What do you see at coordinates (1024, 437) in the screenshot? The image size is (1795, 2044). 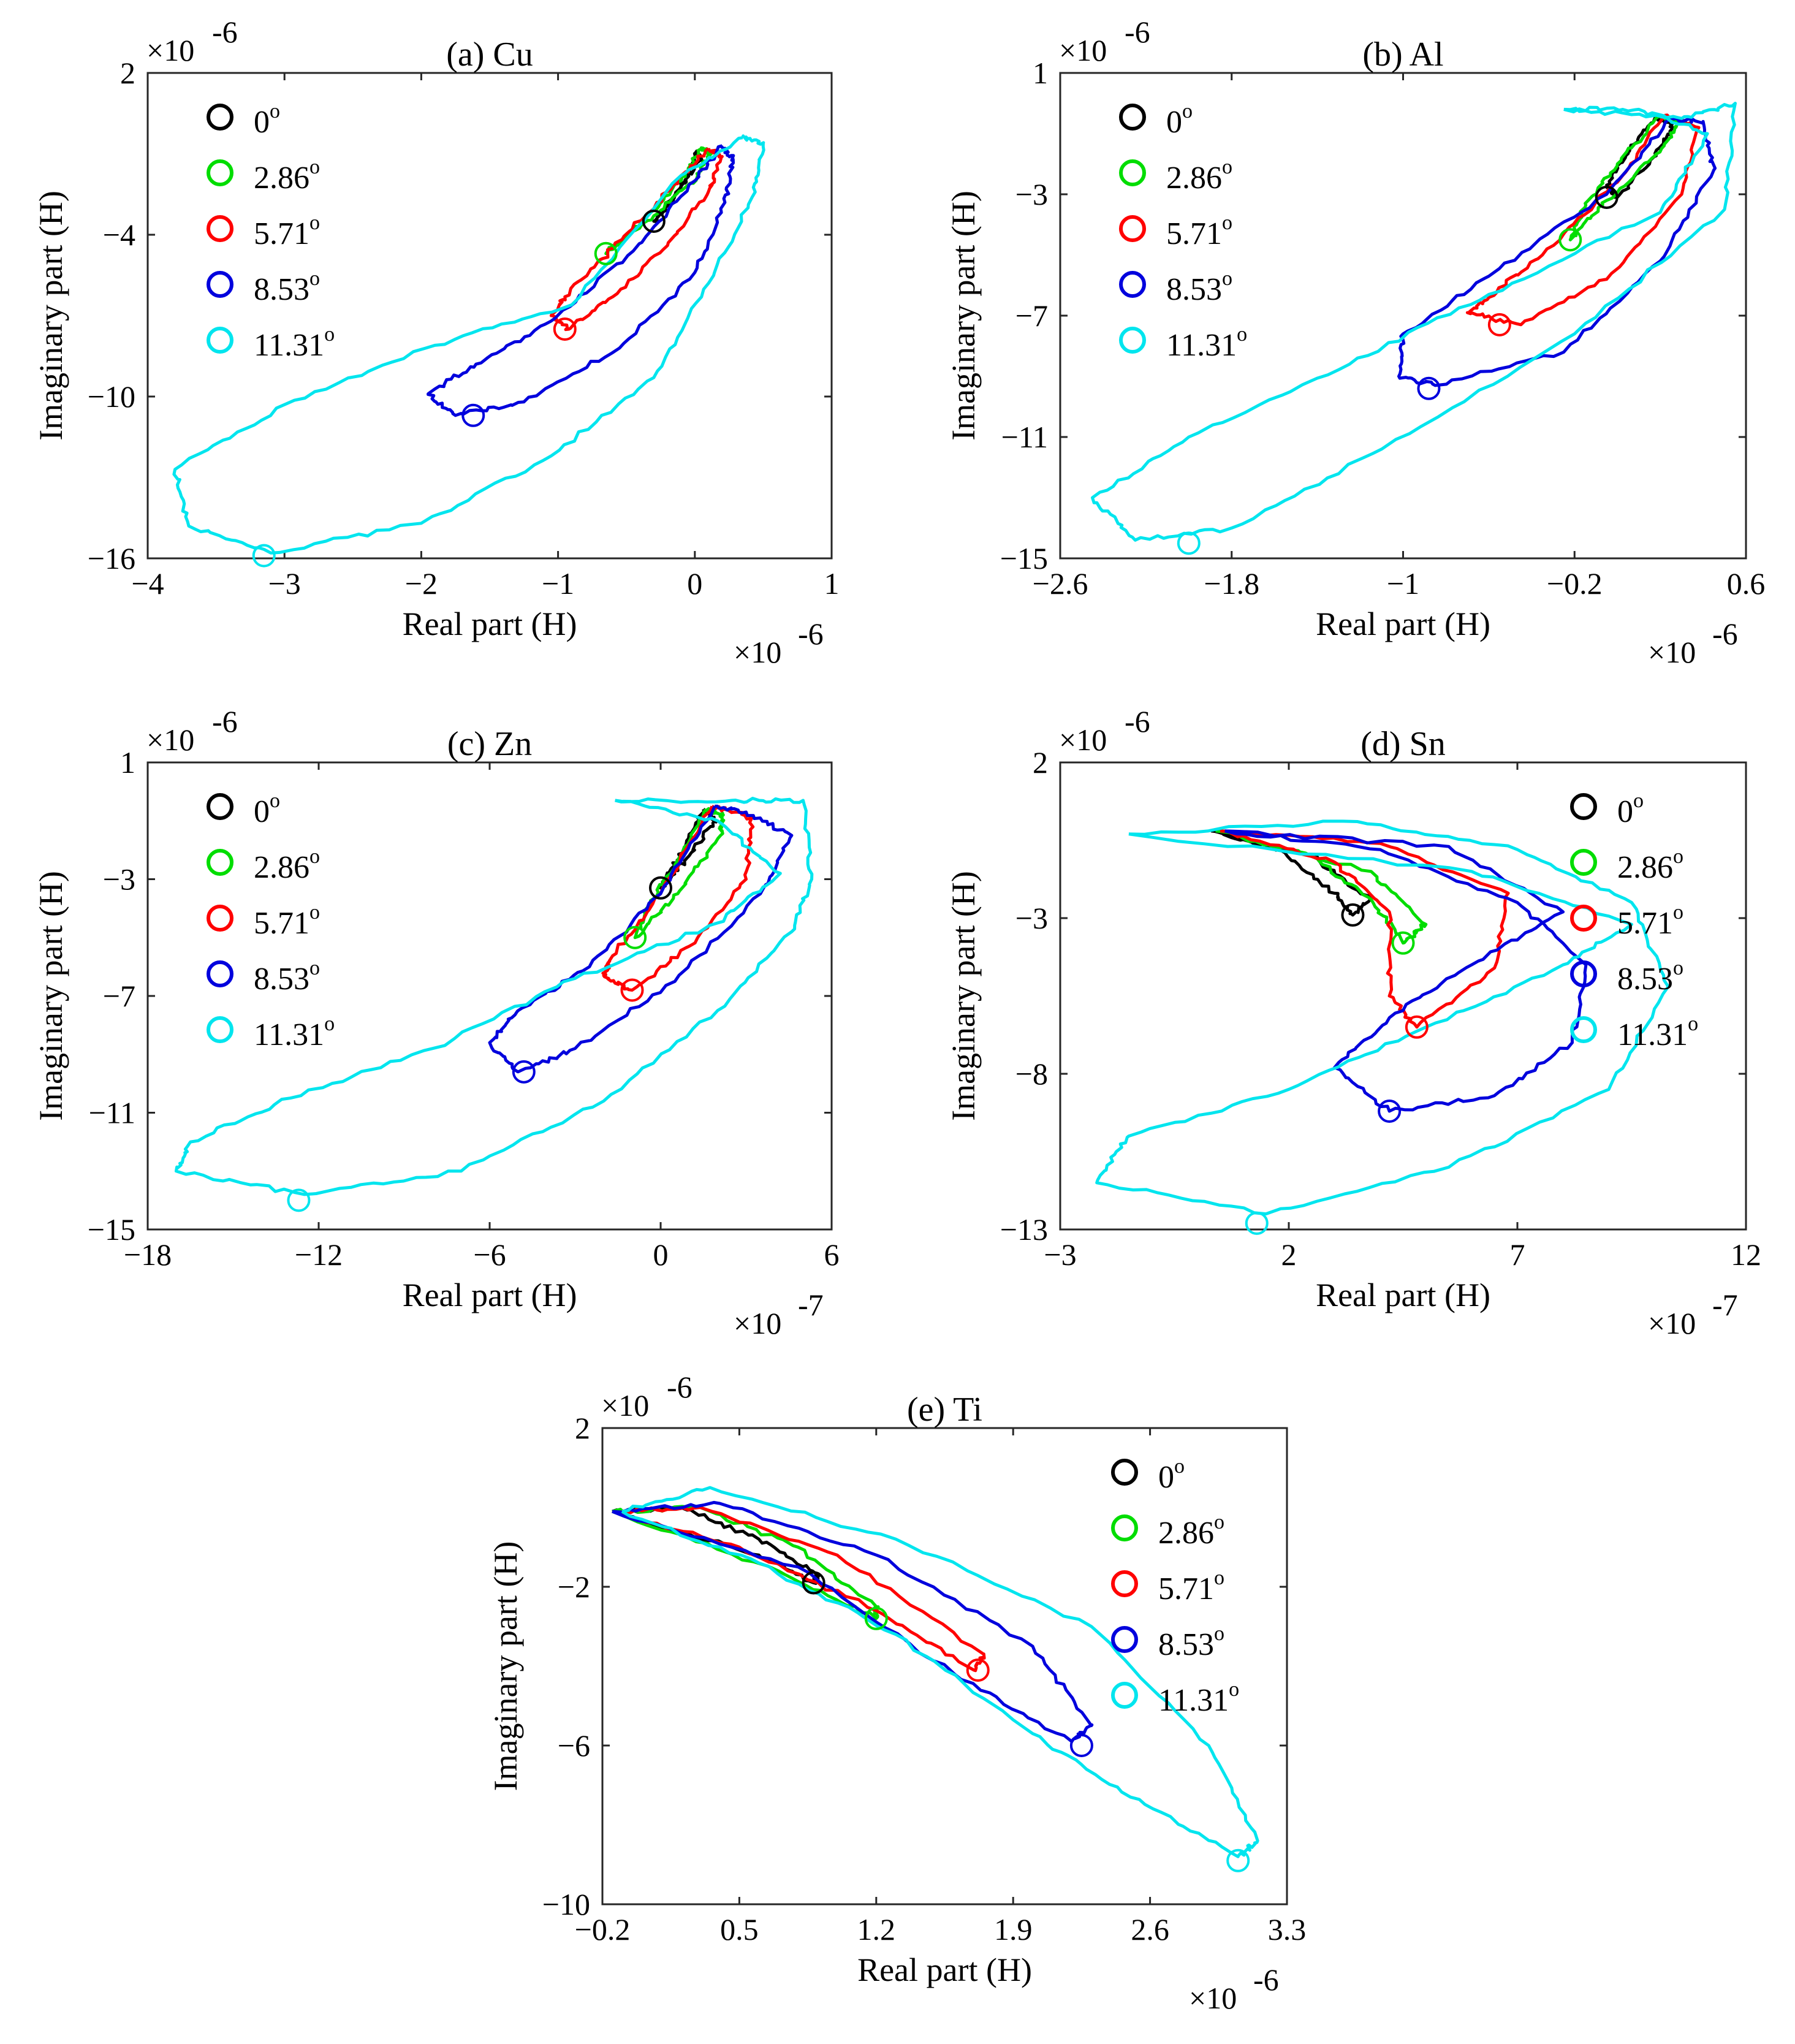 I see `y-tick-label: −11` at bounding box center [1024, 437].